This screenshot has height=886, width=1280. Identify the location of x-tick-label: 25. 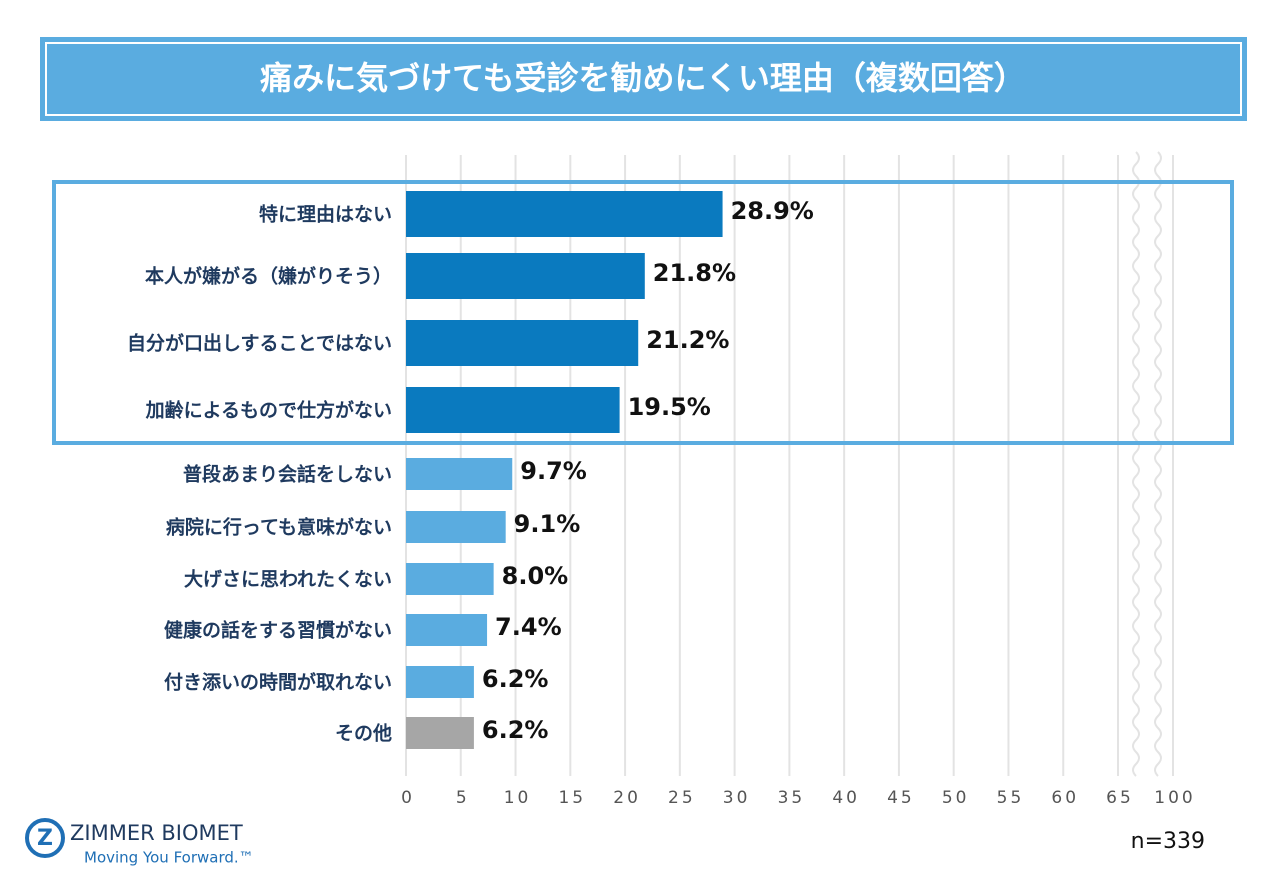
(682, 798).